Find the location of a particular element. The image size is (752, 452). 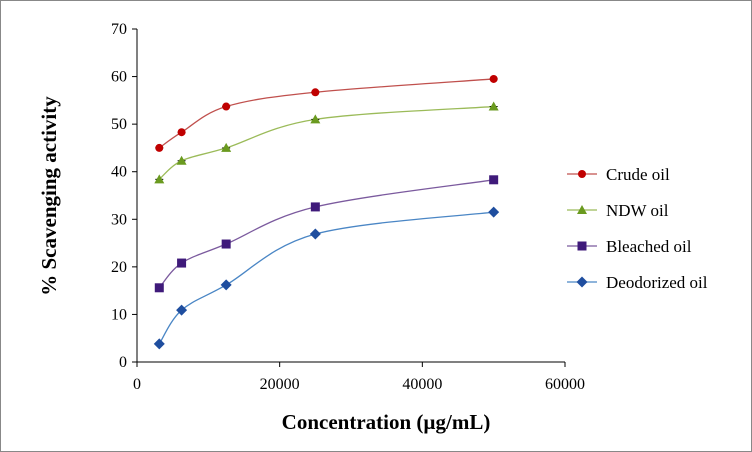

series-deodorized-oil is located at coordinates (326, 278).